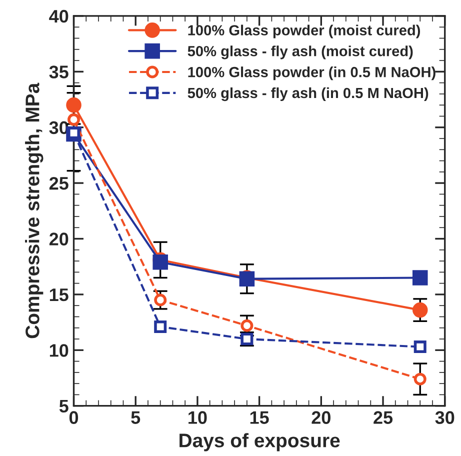  Describe the element at coordinates (444, 417) in the screenshot. I see `x-tick-label: 30` at that location.